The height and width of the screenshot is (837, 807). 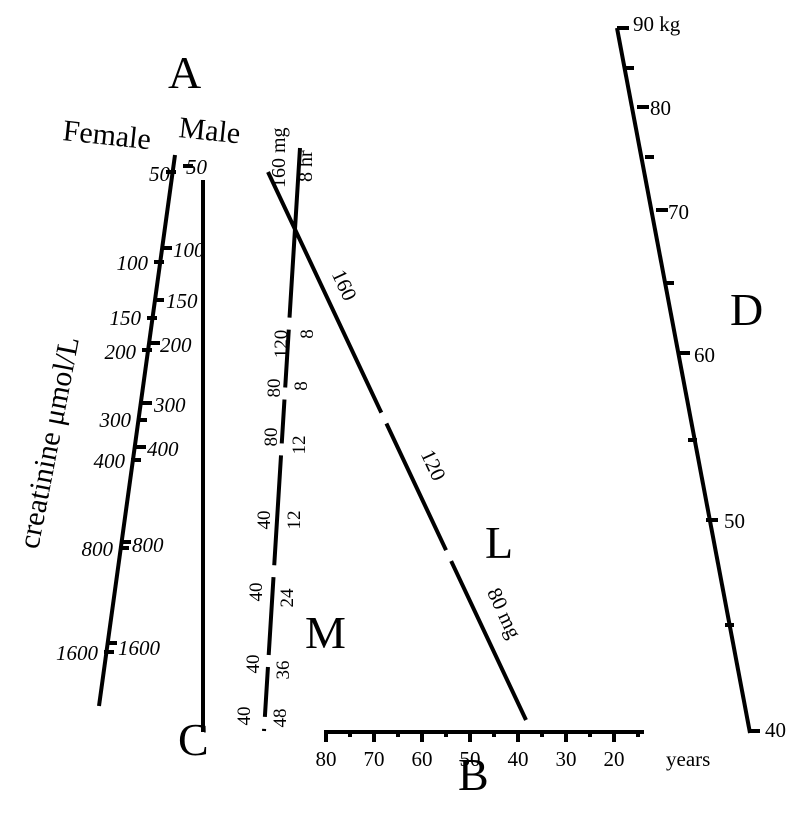 What do you see at coordinates (182, 301) in the screenshot?
I see `male-tick-label: 150` at bounding box center [182, 301].